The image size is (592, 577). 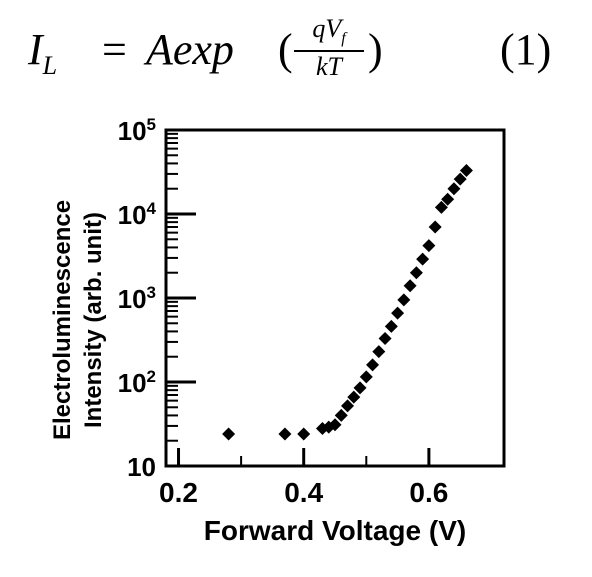 What do you see at coordinates (285, 49) in the screenshot?
I see `equation-paren-open: (` at bounding box center [285, 49].